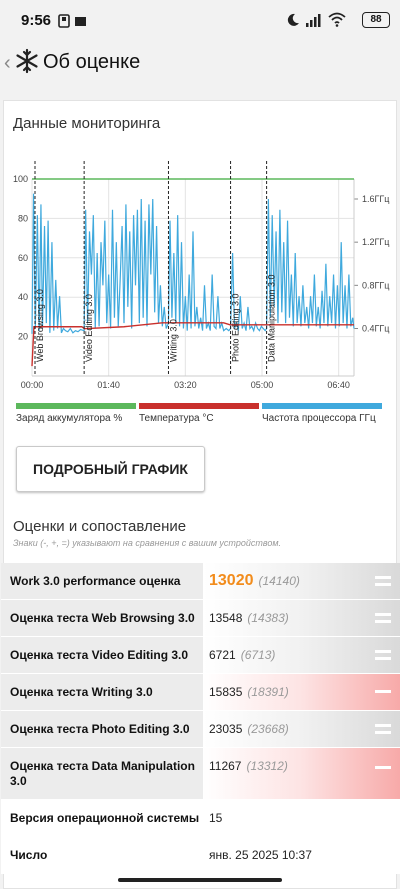 This screenshot has height=889, width=400. Describe the element at coordinates (76, 406) in the screenshot. I see `legend-battery-swatch` at that location.